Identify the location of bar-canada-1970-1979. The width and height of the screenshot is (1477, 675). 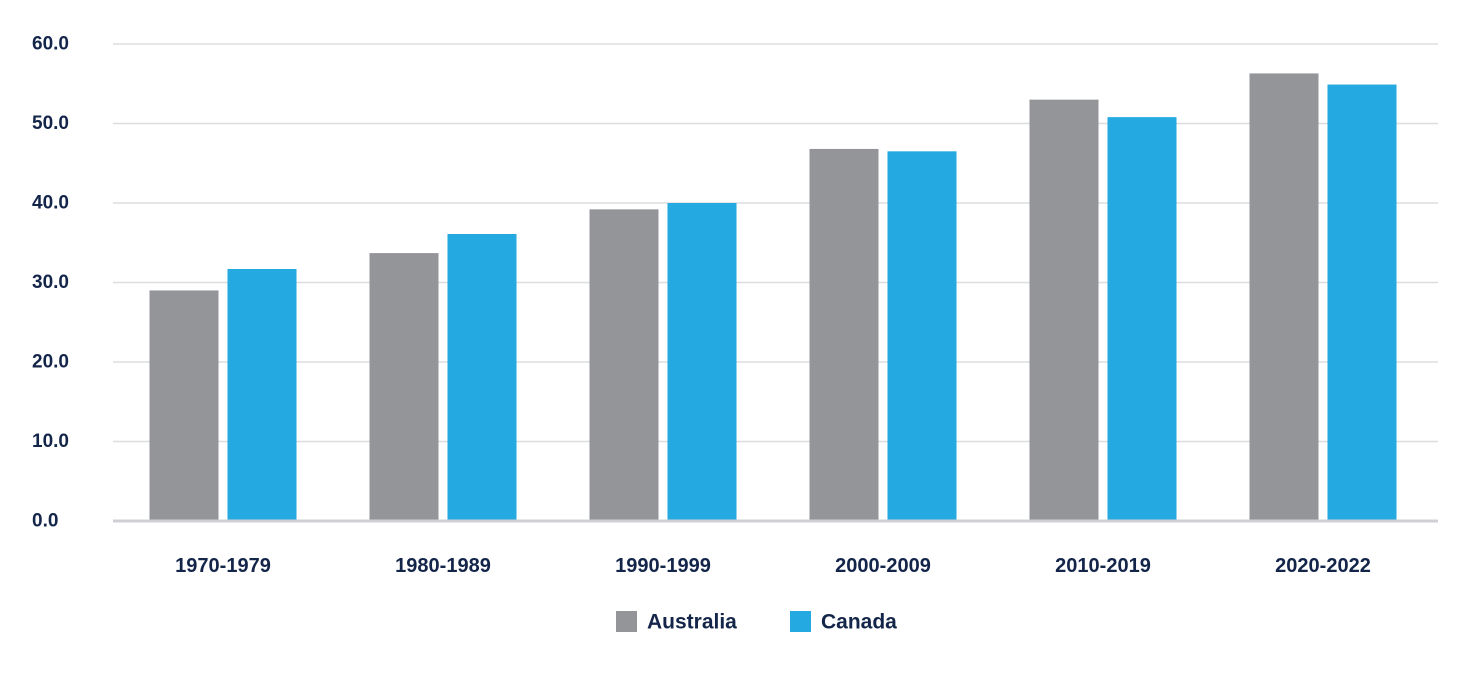
(262, 394).